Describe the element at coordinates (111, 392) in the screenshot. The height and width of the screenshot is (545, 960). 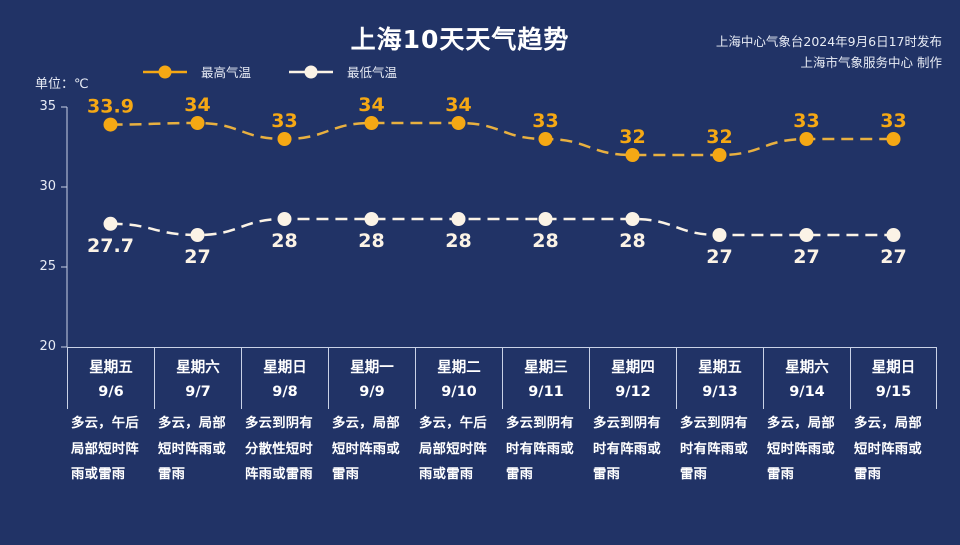
I see `date: 9/6` at that location.